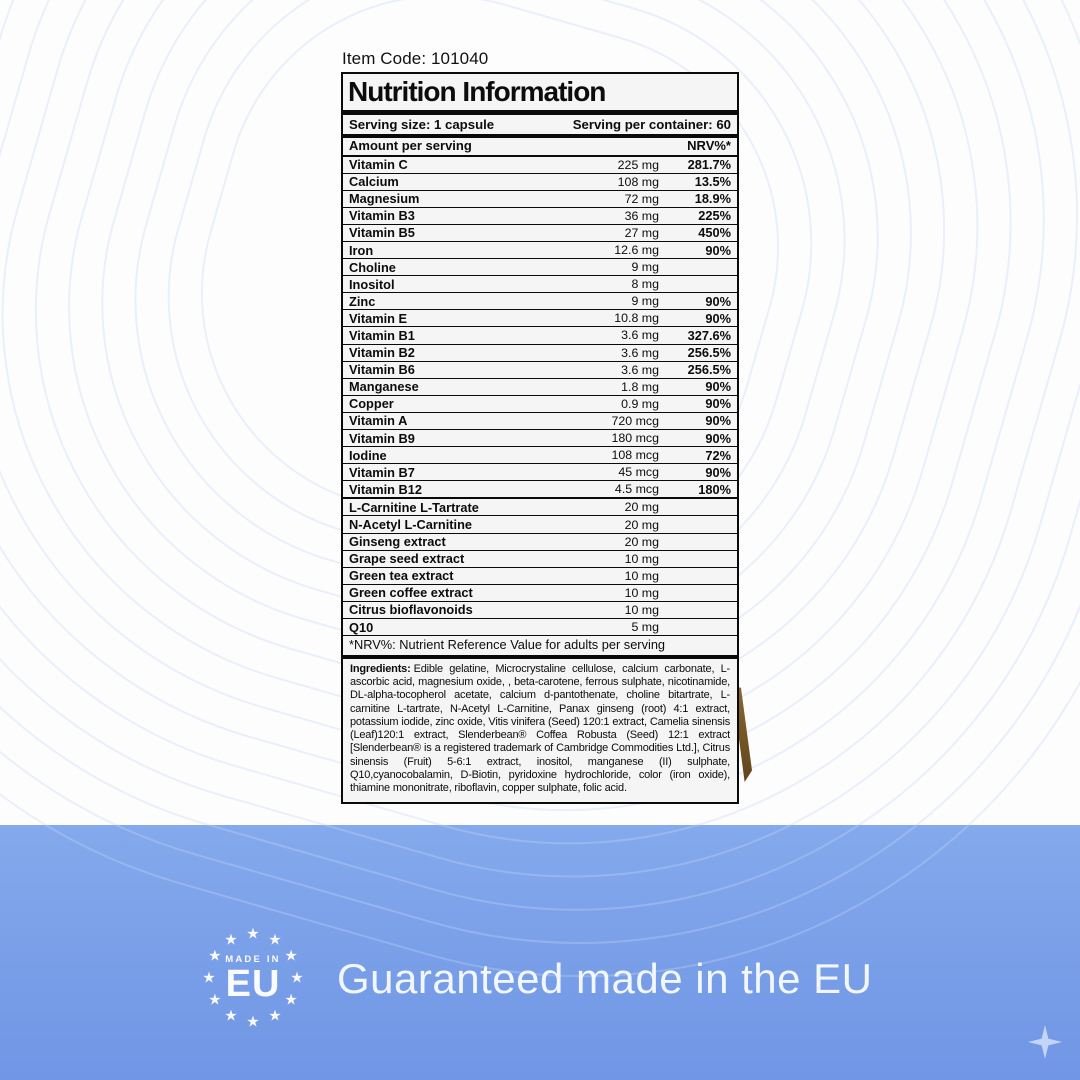 This screenshot has width=1080, height=1080. Describe the element at coordinates (540, 542) in the screenshot. I see `nutrient-row: Ginseng extract 20 mg` at that location.